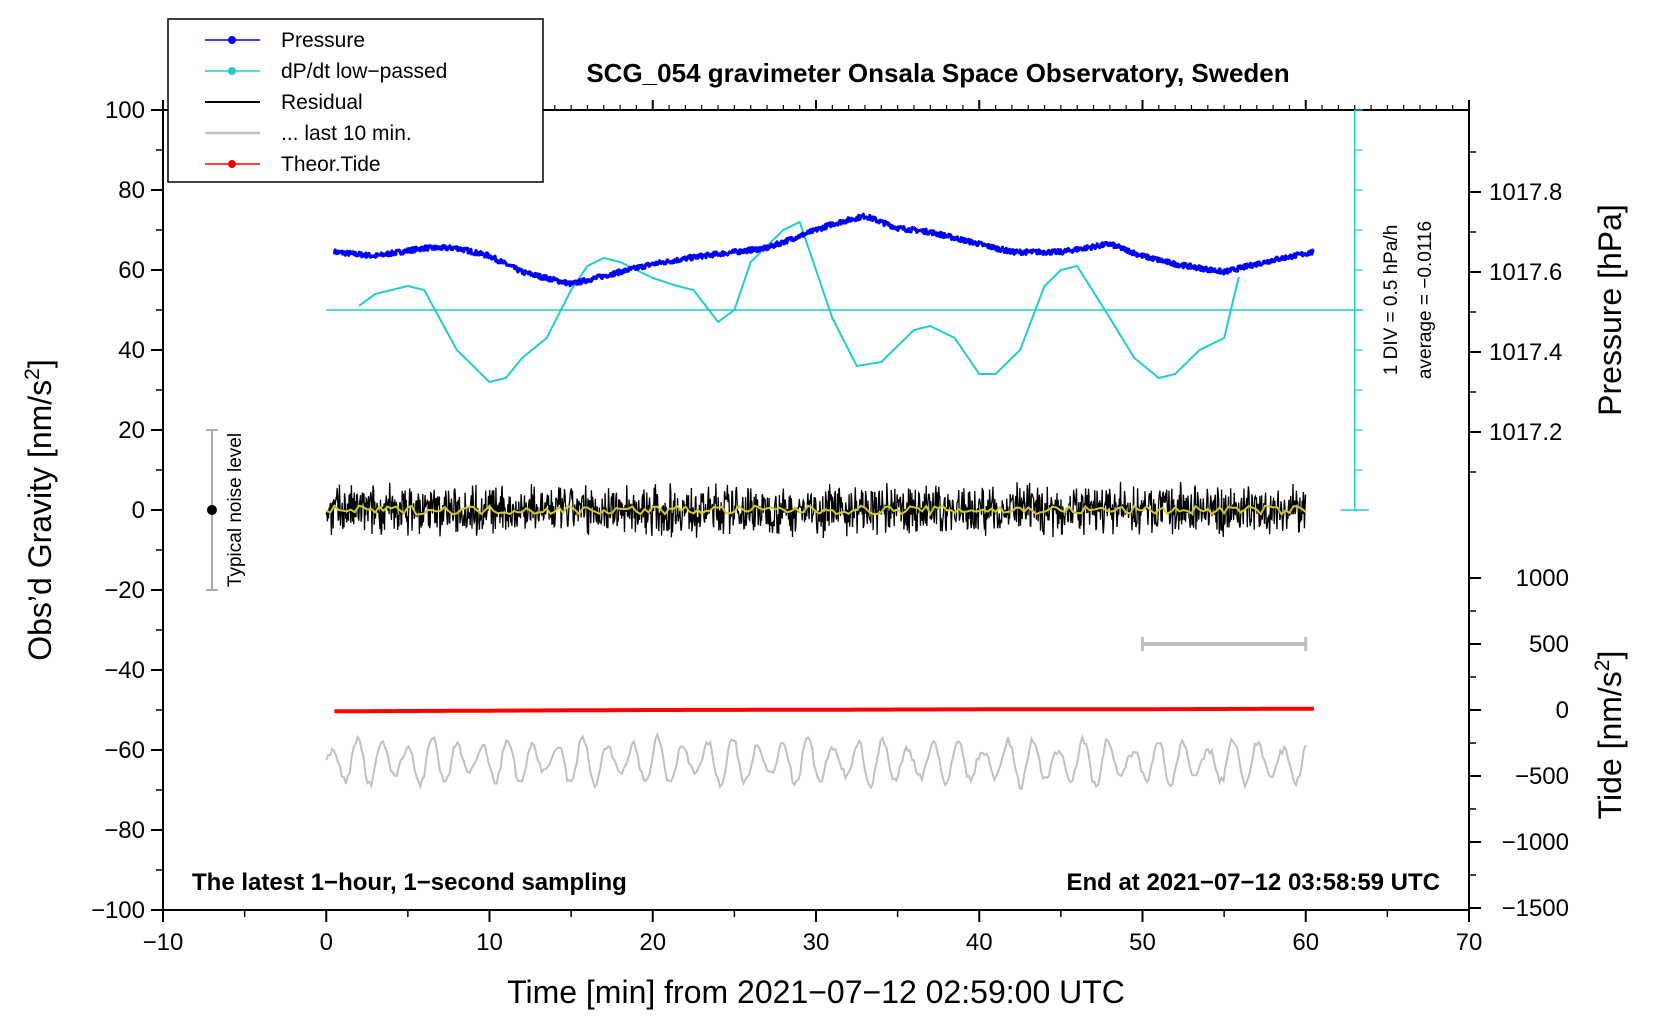 The height and width of the screenshot is (1020, 1660). I want to click on legend-marker-tide, so click(232, 164).